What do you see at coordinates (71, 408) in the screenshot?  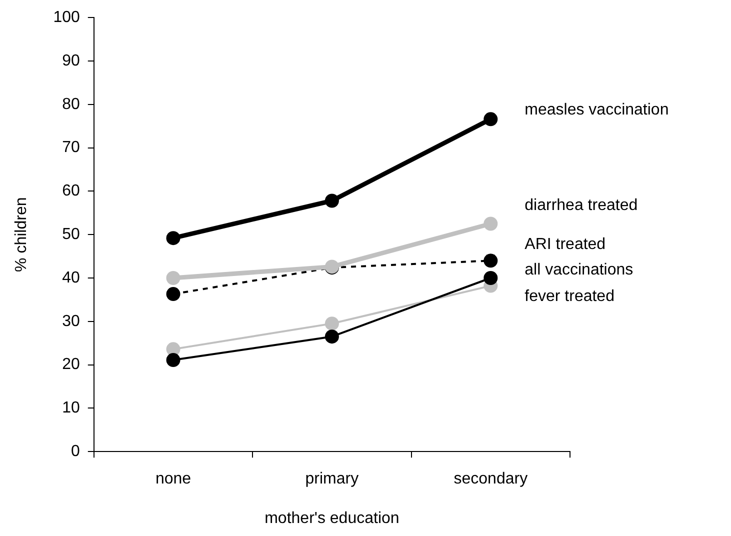 I see `y-tick-label: 10` at bounding box center [71, 408].